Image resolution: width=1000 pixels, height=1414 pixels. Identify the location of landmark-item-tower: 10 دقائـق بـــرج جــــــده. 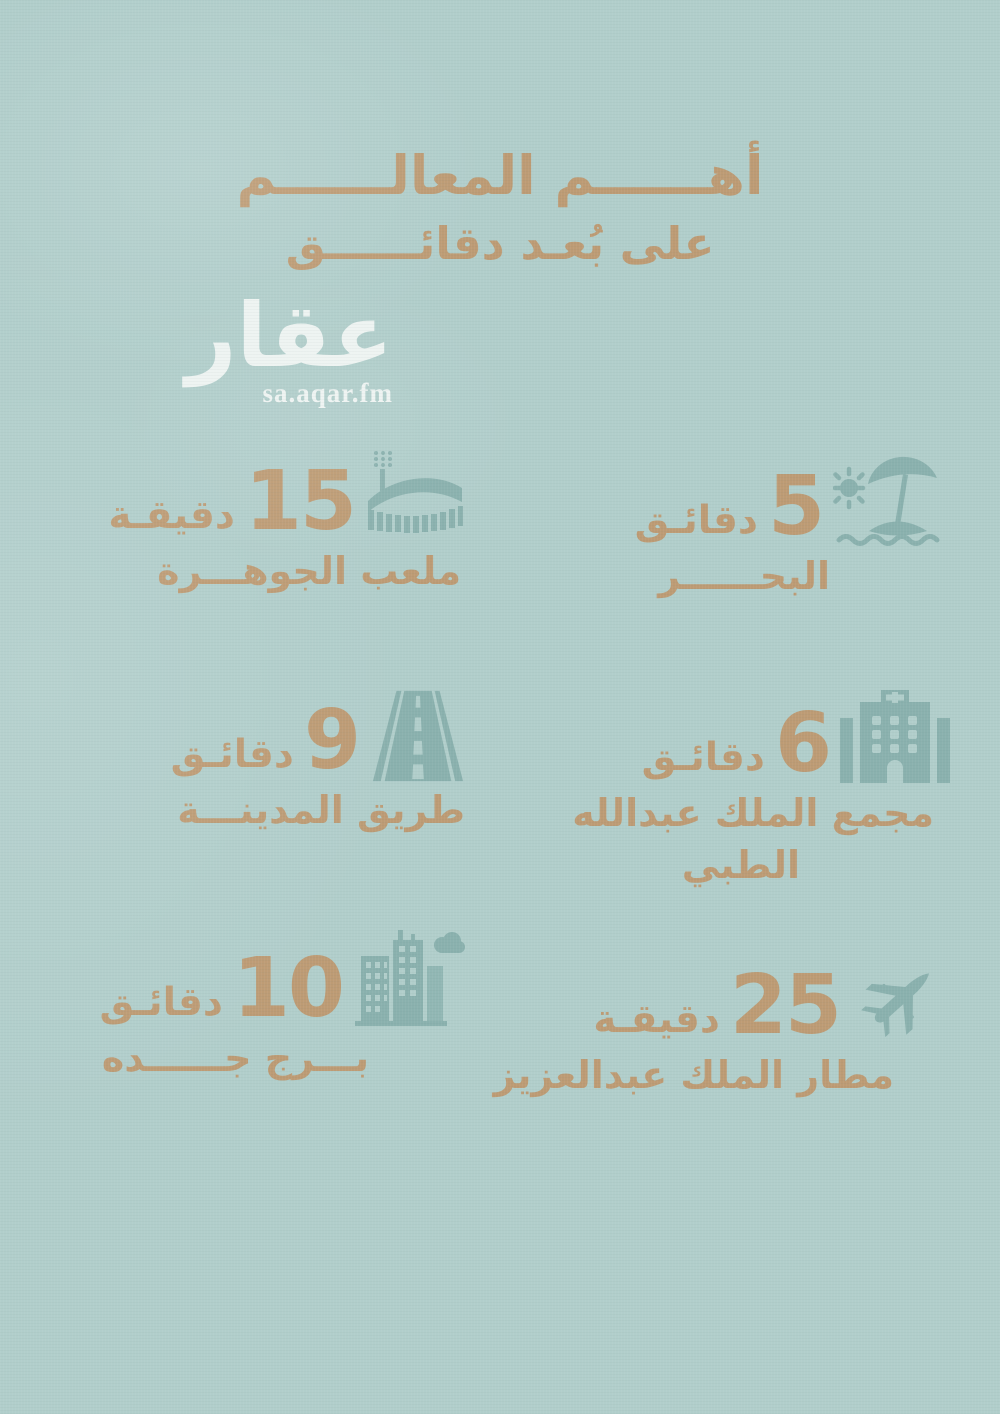
(282, 1006).